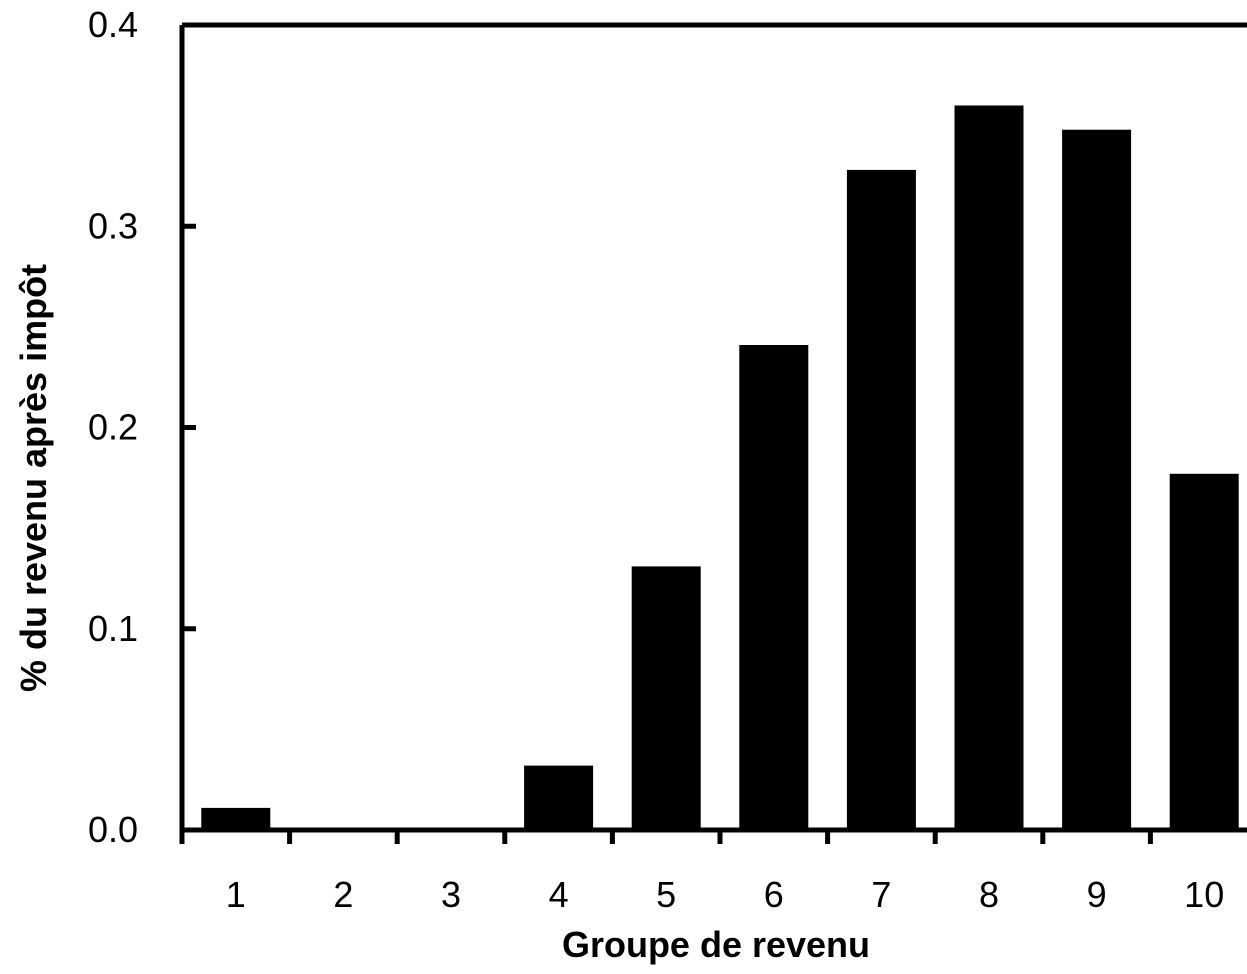 The width and height of the screenshot is (1247, 974). What do you see at coordinates (666, 894) in the screenshot?
I see `x-tick-label: 5` at bounding box center [666, 894].